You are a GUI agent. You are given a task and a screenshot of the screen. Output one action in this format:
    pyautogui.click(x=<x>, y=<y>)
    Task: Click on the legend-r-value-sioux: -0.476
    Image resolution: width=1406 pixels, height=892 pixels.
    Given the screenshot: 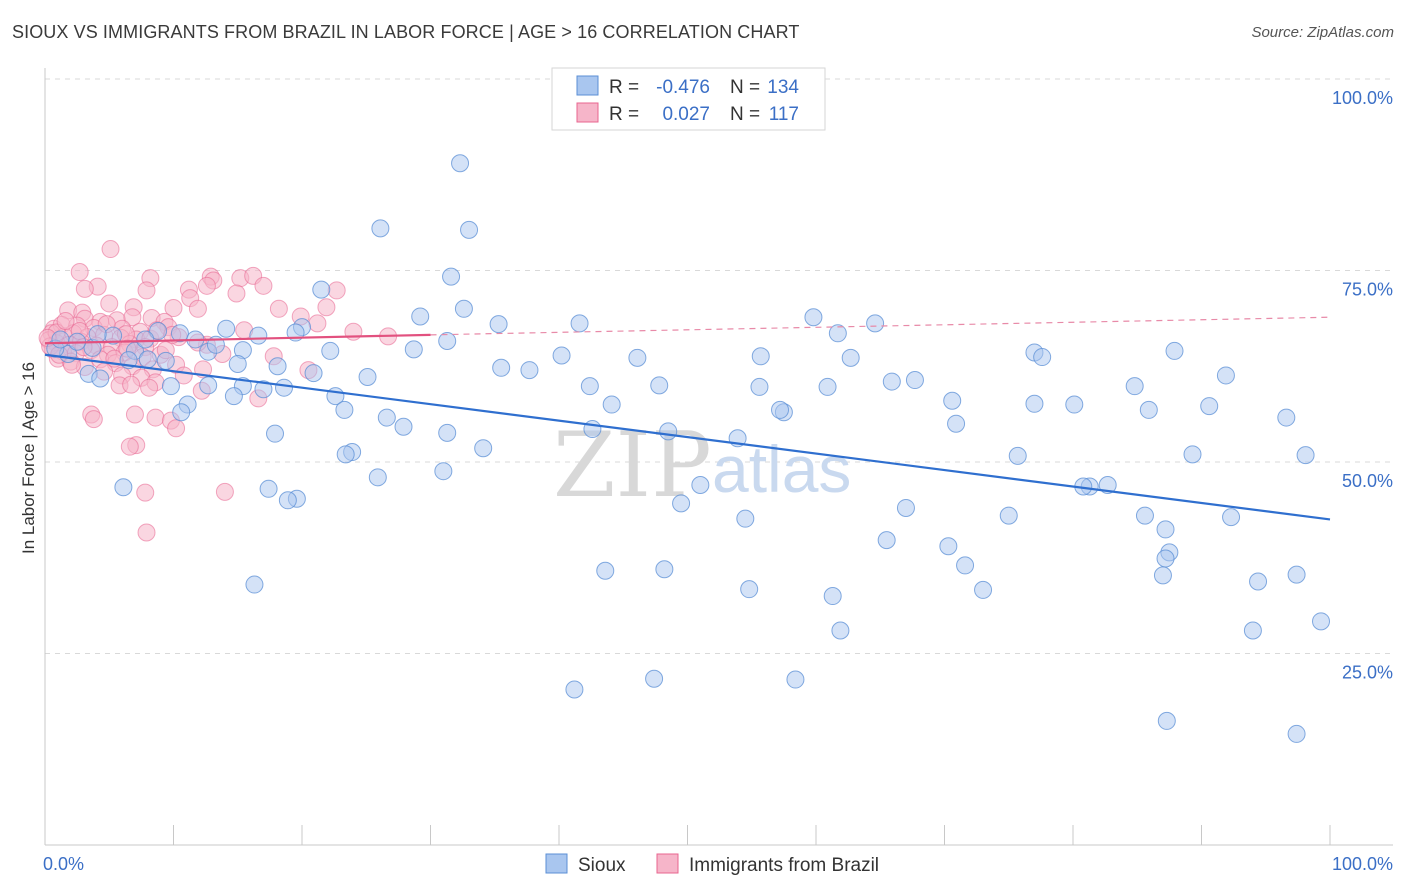 What is the action you would take?
    pyautogui.click(x=683, y=87)
    